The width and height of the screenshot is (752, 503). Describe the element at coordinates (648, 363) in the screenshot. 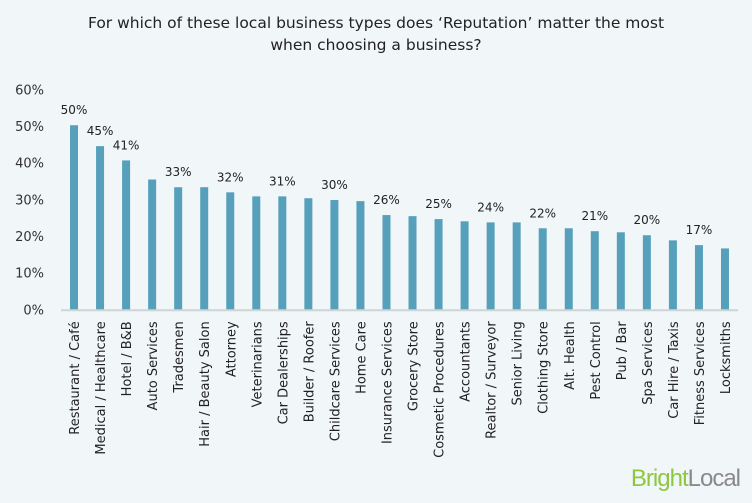

I see `x-category-label: Spa Services` at that location.